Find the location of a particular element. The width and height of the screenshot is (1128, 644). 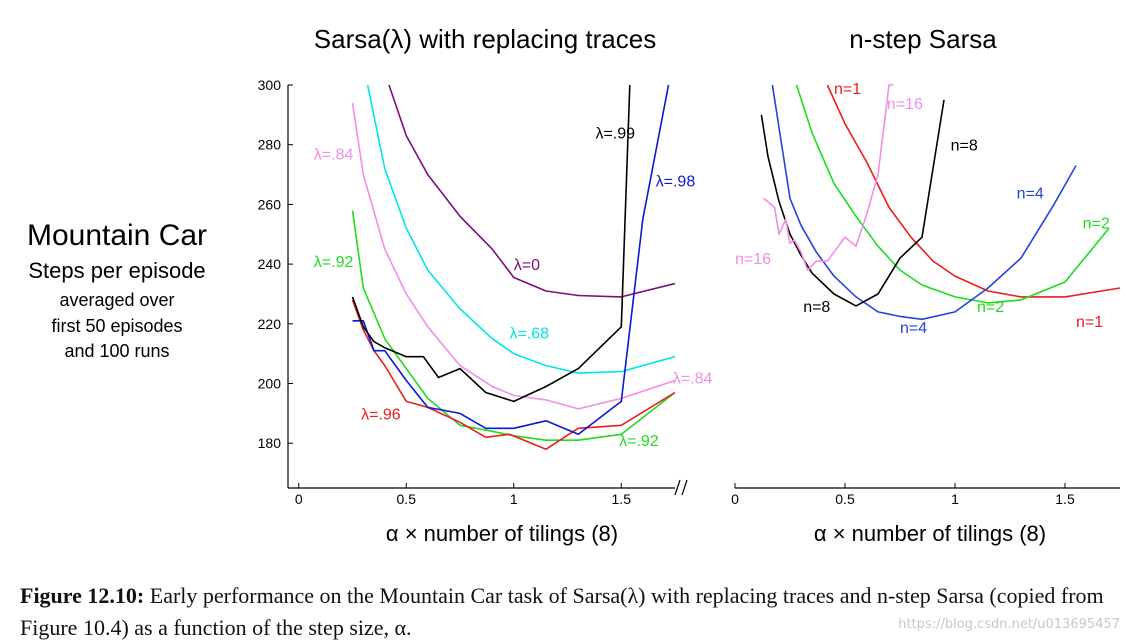

left-chart-xlabel: α × number of tilings (8) is located at coordinates (502, 533).